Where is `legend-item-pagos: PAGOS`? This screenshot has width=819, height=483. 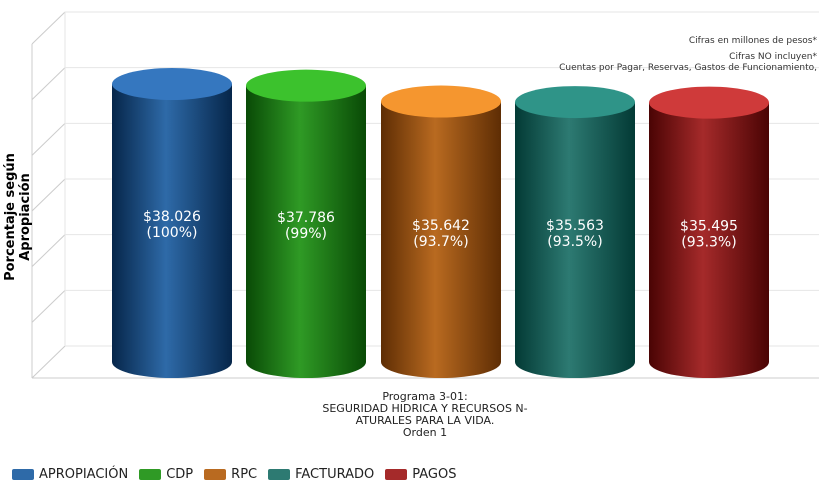
legend-item-pagos: PAGOS is located at coordinates (420, 474).